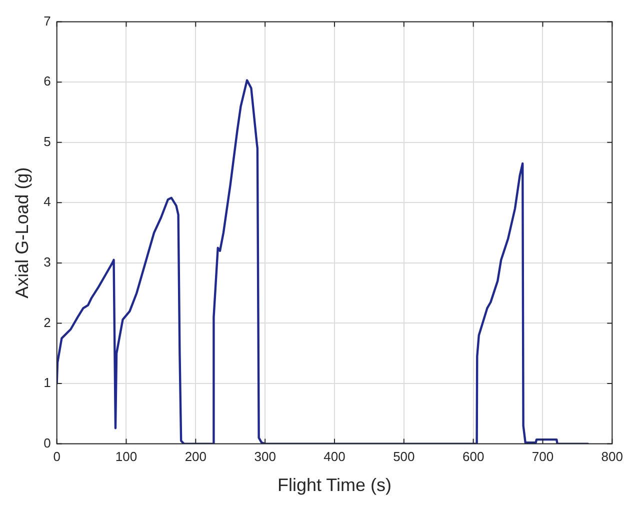  What do you see at coordinates (334, 485) in the screenshot?
I see `x-axis-title: Flight Time (s)` at bounding box center [334, 485].